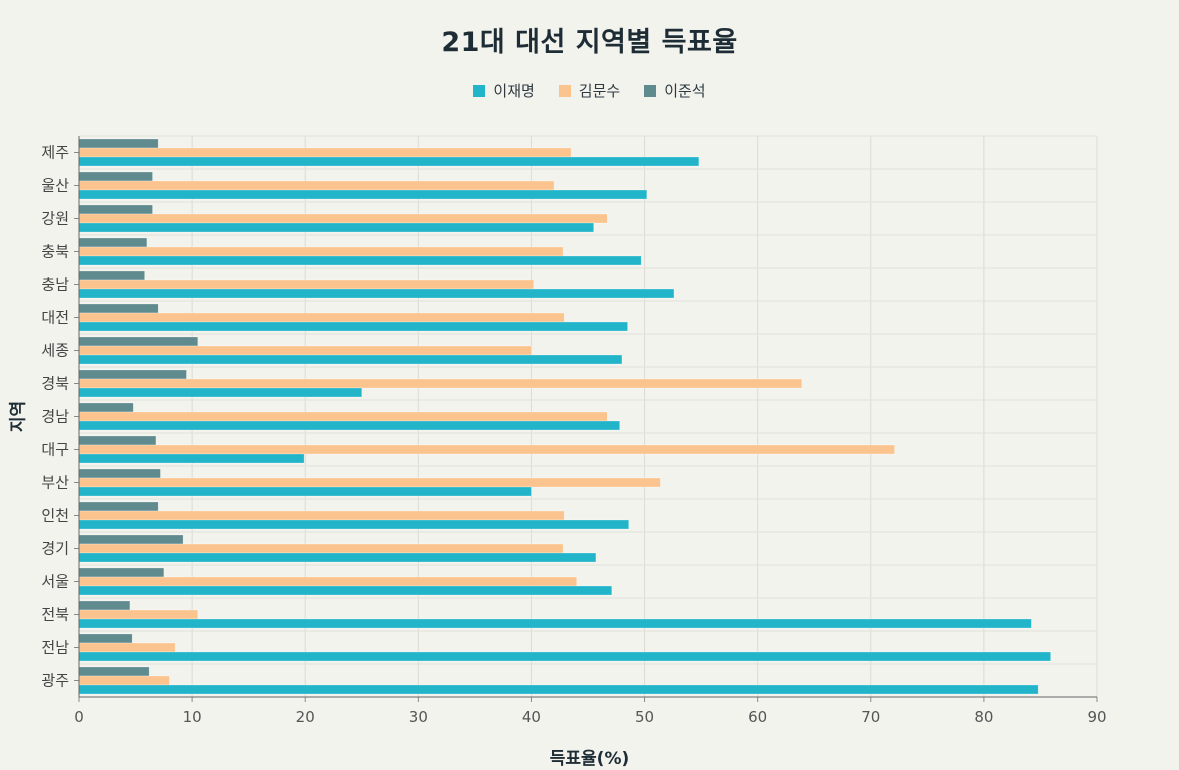 This screenshot has width=1179, height=770. What do you see at coordinates (55, 516) in the screenshot?
I see `category-label-11: 인천` at bounding box center [55, 516].